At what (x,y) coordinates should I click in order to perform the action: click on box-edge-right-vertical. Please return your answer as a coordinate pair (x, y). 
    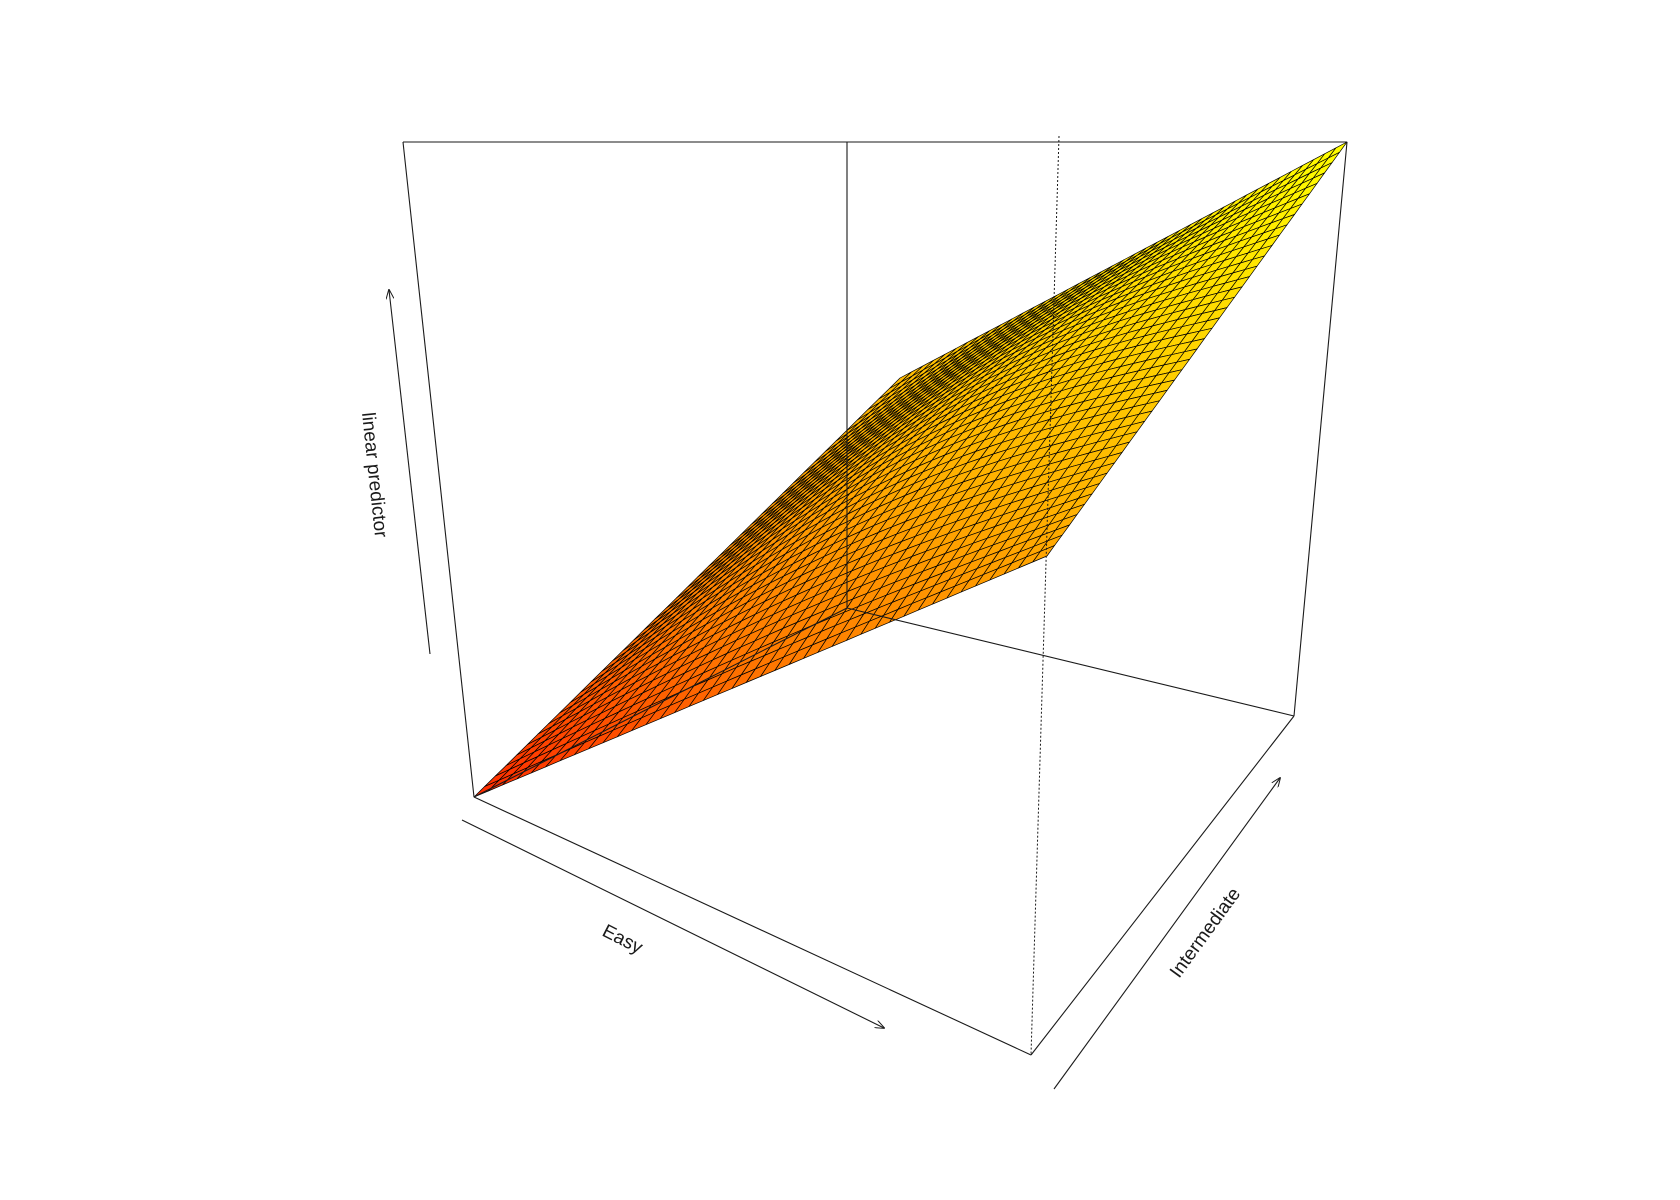
    Looking at the image, I should click on (1320, 429).